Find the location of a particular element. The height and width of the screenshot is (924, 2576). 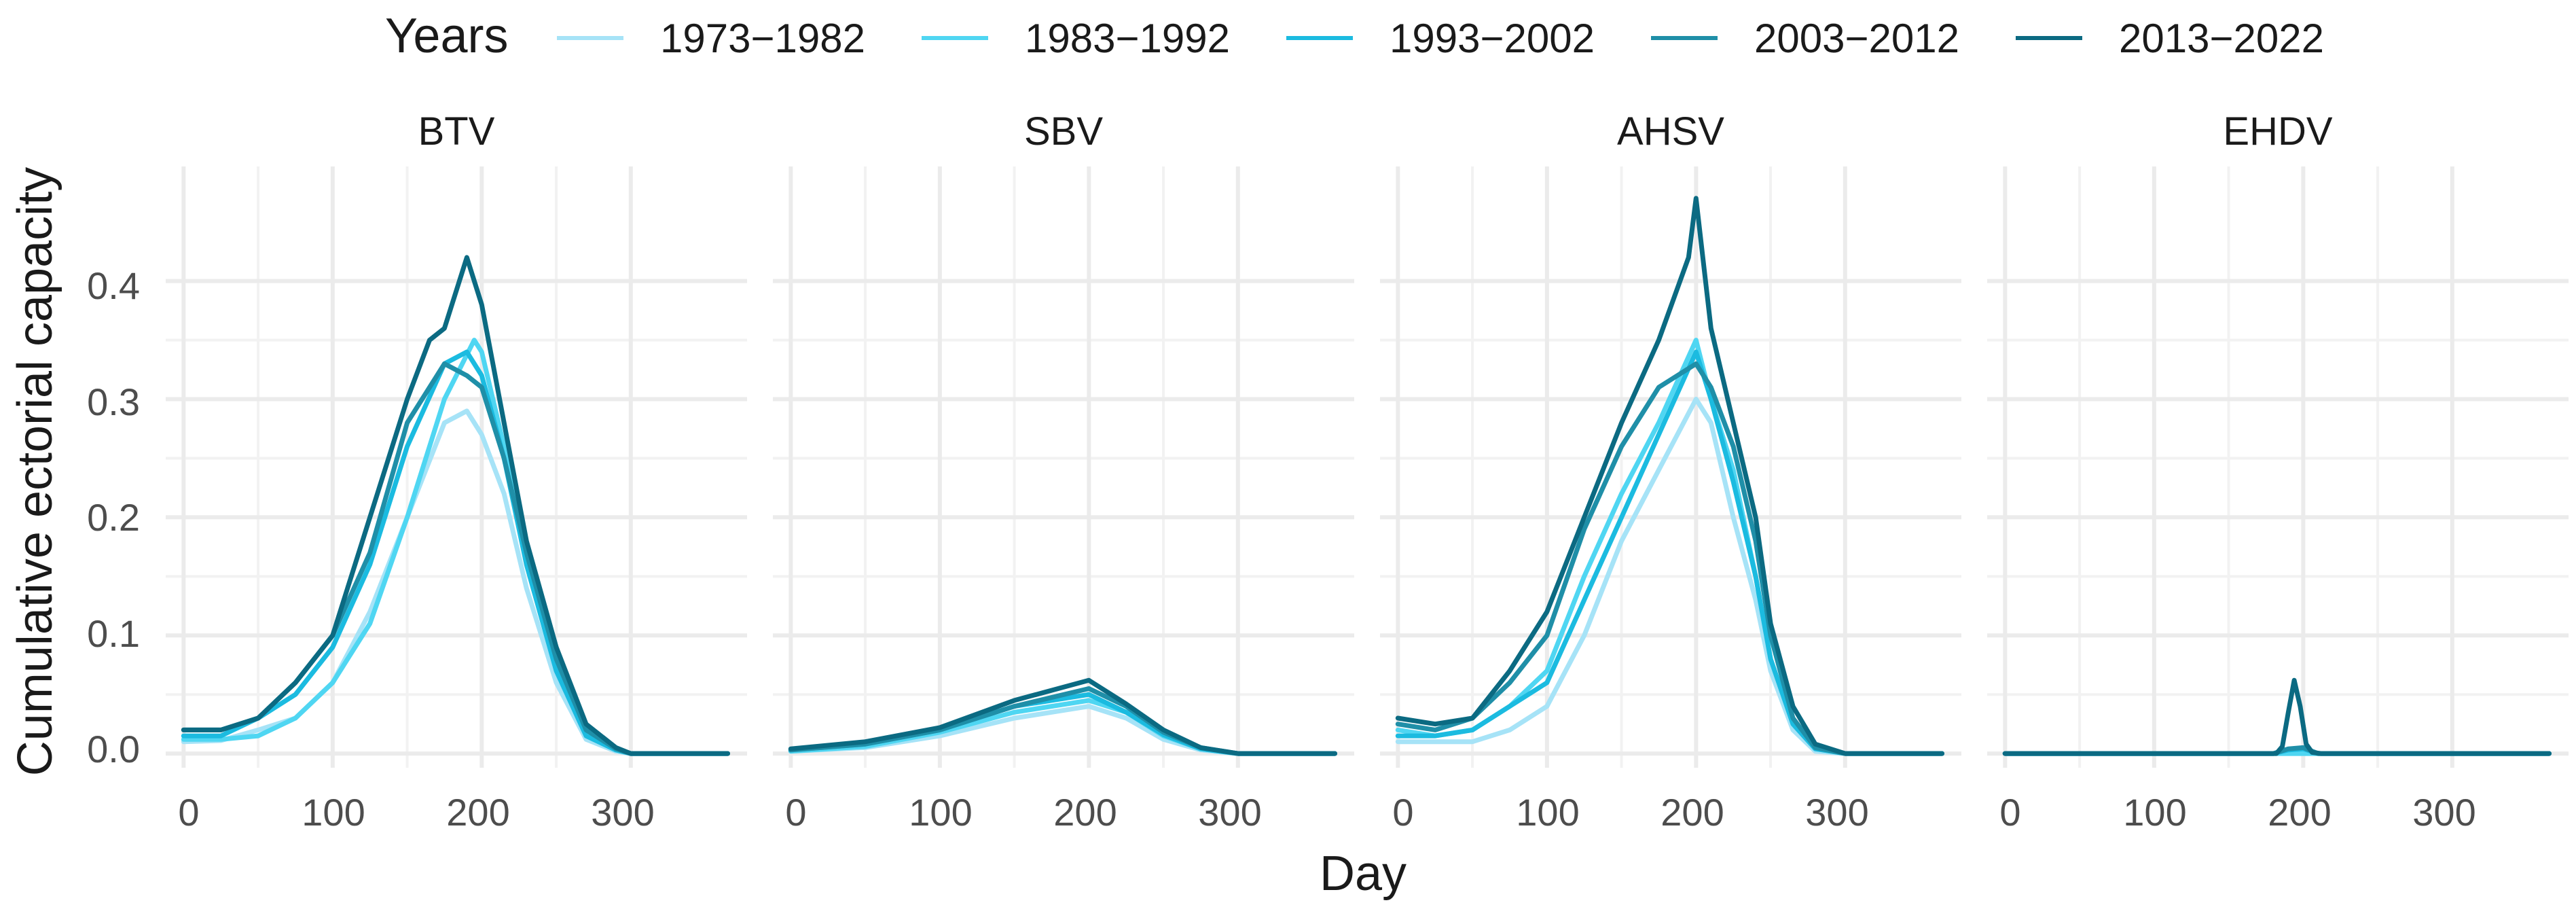

y-tick-label: 0.4 is located at coordinates (113, 285).